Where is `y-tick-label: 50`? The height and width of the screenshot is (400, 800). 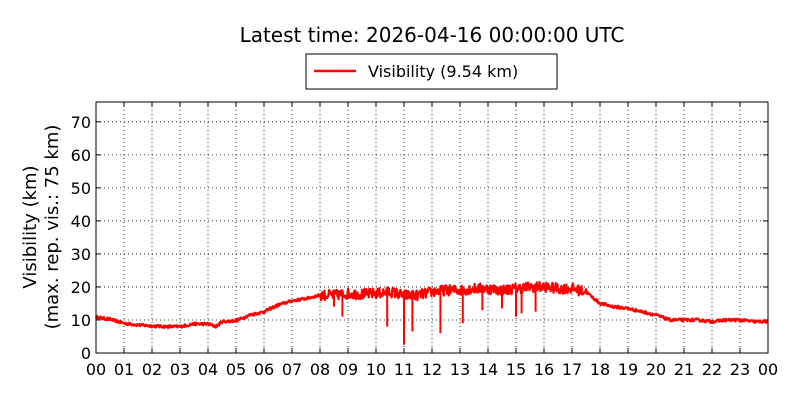 y-tick-label: 50 is located at coordinates (81, 188).